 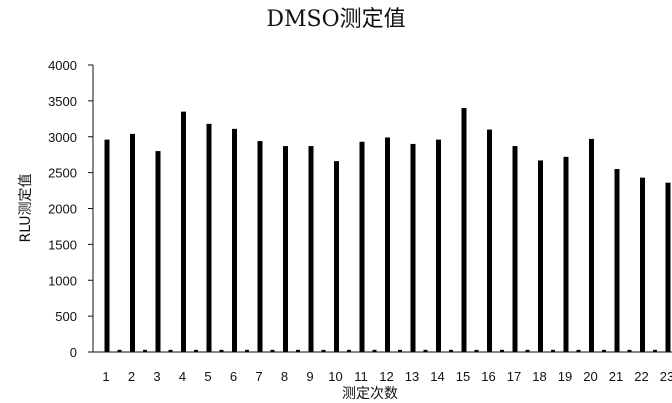 What do you see at coordinates (382, 367) in the screenshot?
I see `x-axis: 1 2 3 4 5 6 7 8 9 10 11 12 13 14 15 16 17 18 19 20 21 22 23` at bounding box center [382, 367].